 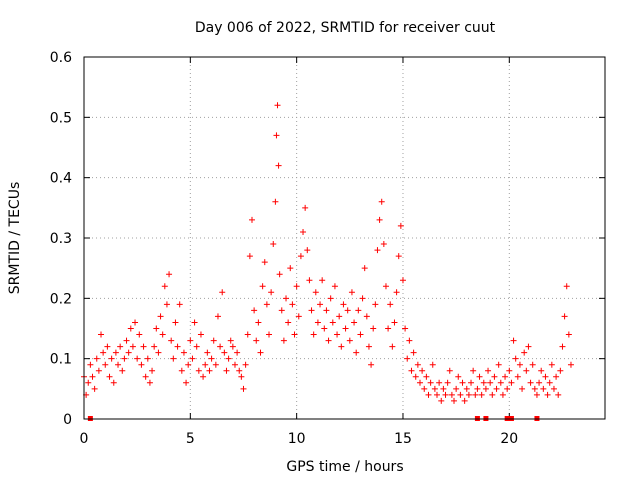 What do you see at coordinates (15, 238) in the screenshot?
I see `y-axis-label: SRMTID / TECUs` at bounding box center [15, 238].